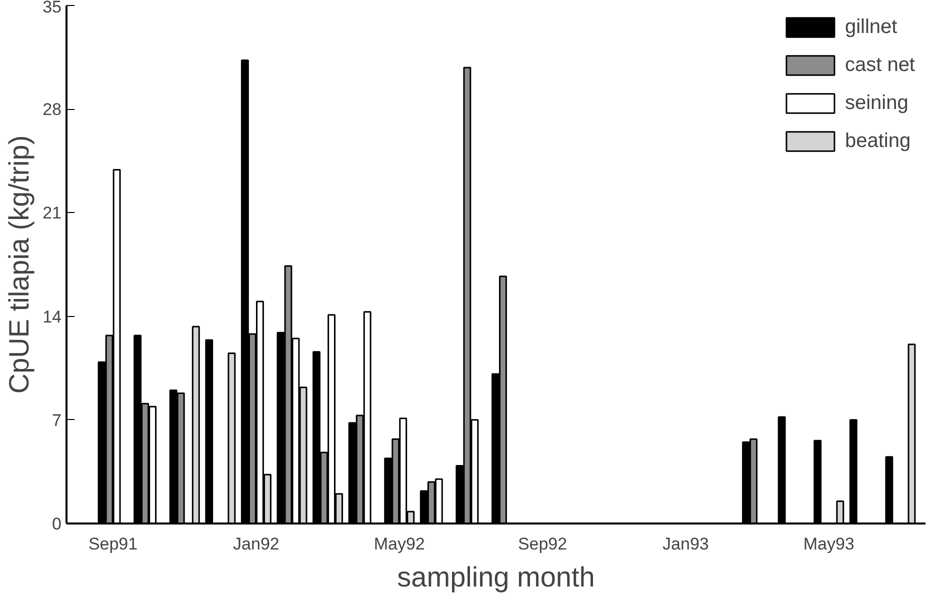 The width and height of the screenshot is (934, 601). Describe the element at coordinates (113, 544) in the screenshot. I see `x-tick-label: Sep91` at that location.